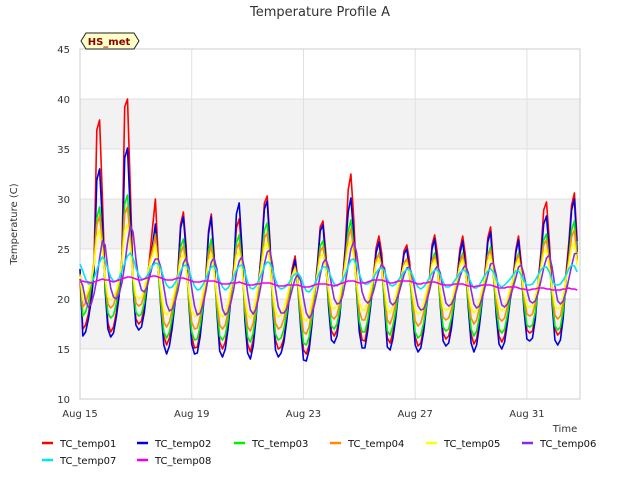  I want to click on legend-item-tc-temp01: TC_temp01, so click(79, 444).